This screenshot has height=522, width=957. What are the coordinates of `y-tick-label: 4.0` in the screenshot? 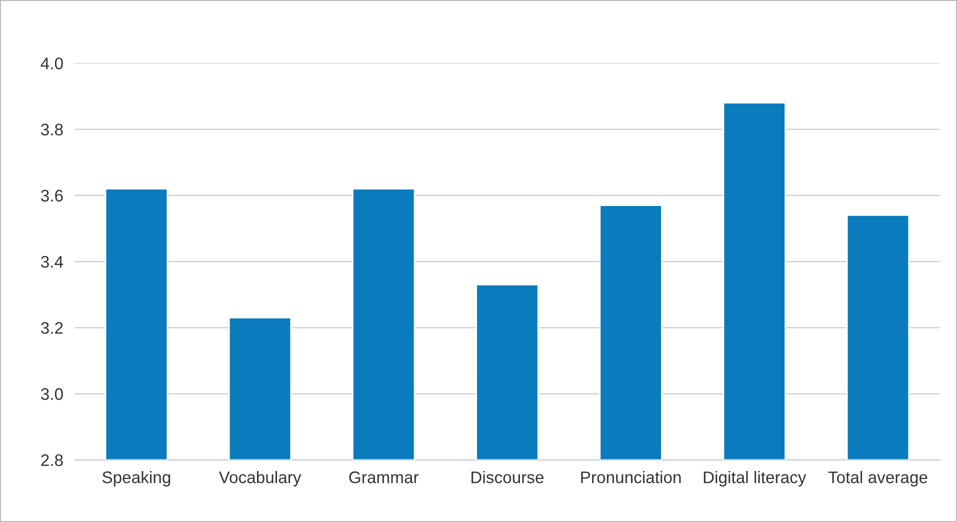 It's located at (51, 64).